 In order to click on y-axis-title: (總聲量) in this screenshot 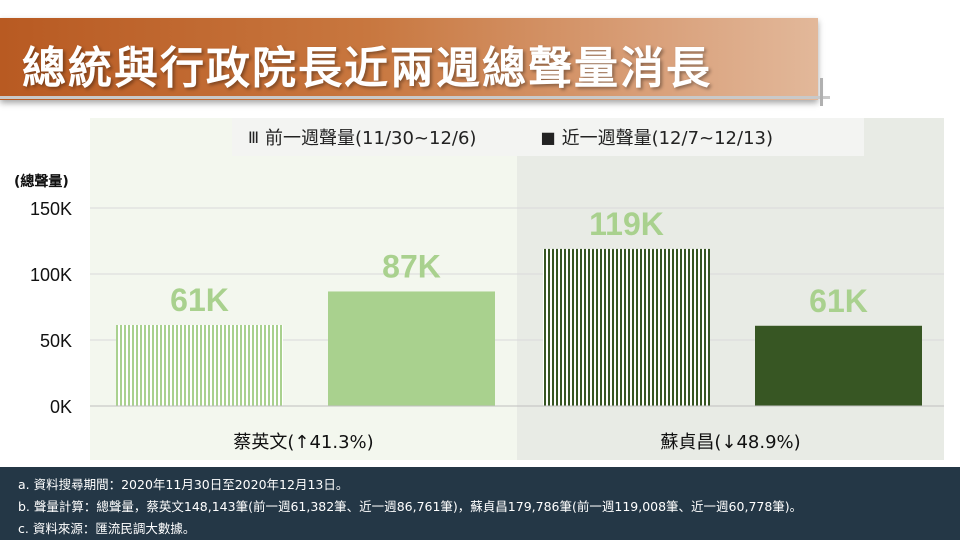, I will do `click(41, 181)`.